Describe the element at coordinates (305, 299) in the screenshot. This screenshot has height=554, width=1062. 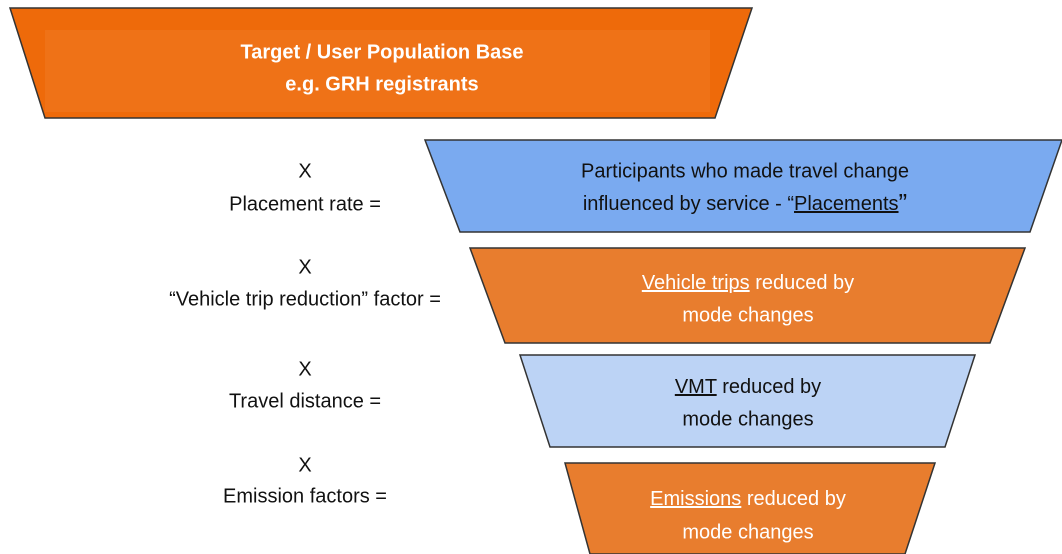
I see `step-label: “Vehicle trip reduction” factor =` at that location.